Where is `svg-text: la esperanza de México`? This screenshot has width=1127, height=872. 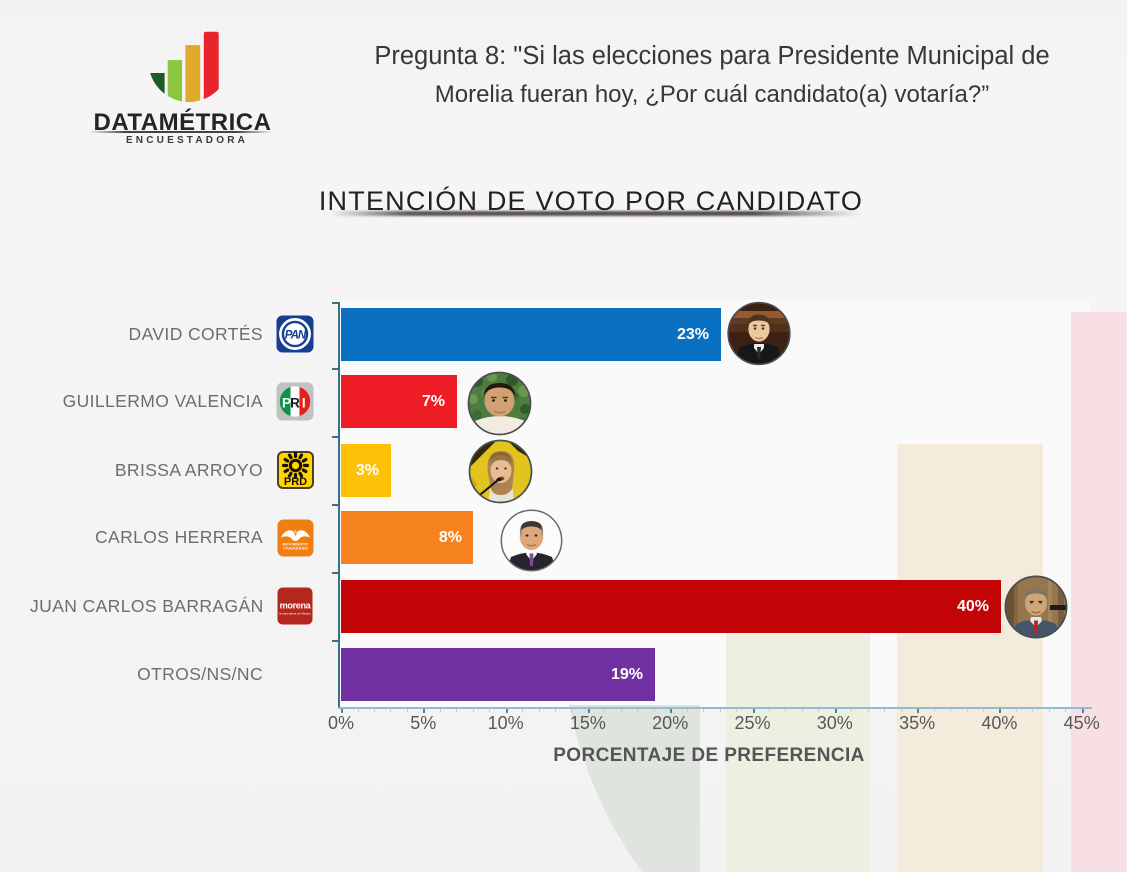 svg-text: la esperanza de México is located at coordinates (295, 614).